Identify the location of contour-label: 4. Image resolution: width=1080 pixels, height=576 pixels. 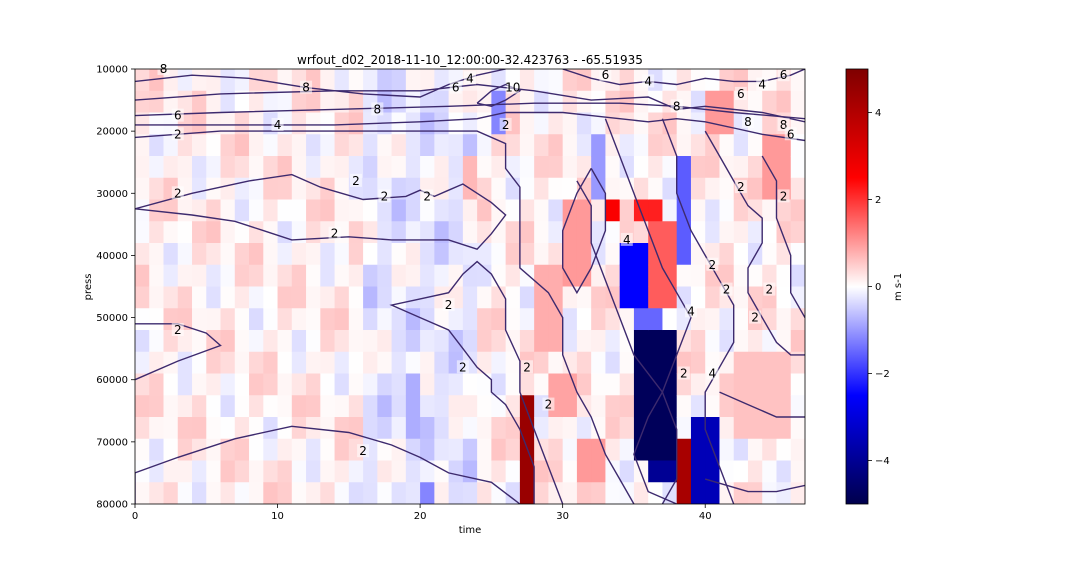
(278, 125).